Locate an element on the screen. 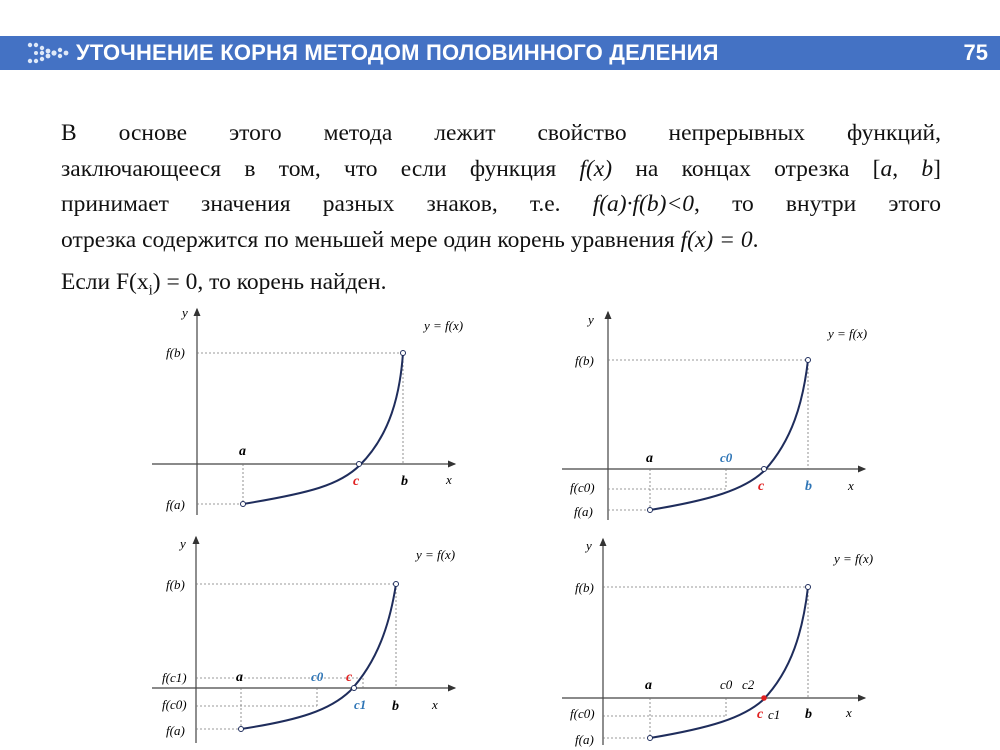  root-found-line: Если F(xi) = 0, то корень найден. is located at coordinates (223, 287).